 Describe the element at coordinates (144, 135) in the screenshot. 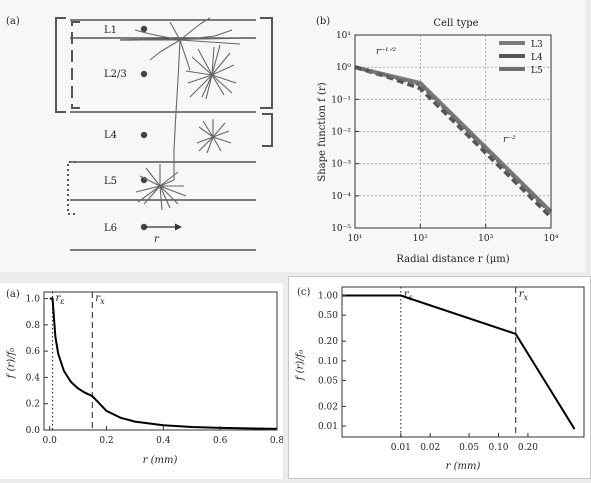

I see `soma-marker-l4` at that location.